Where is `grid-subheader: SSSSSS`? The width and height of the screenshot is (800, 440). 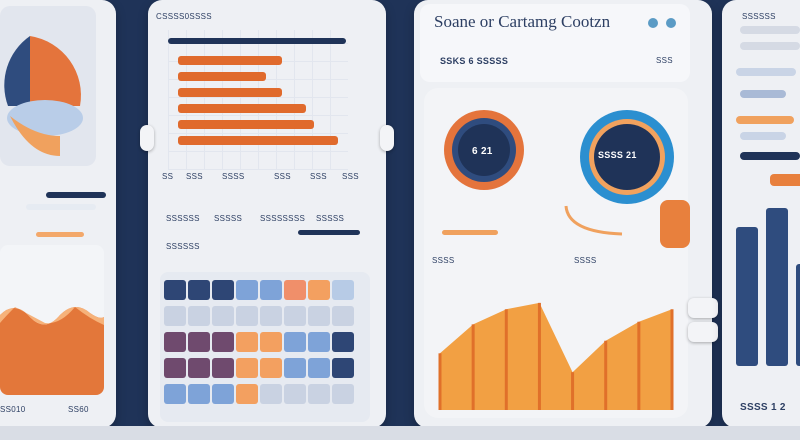 grid-subheader: SSSSSS is located at coordinates (183, 246).